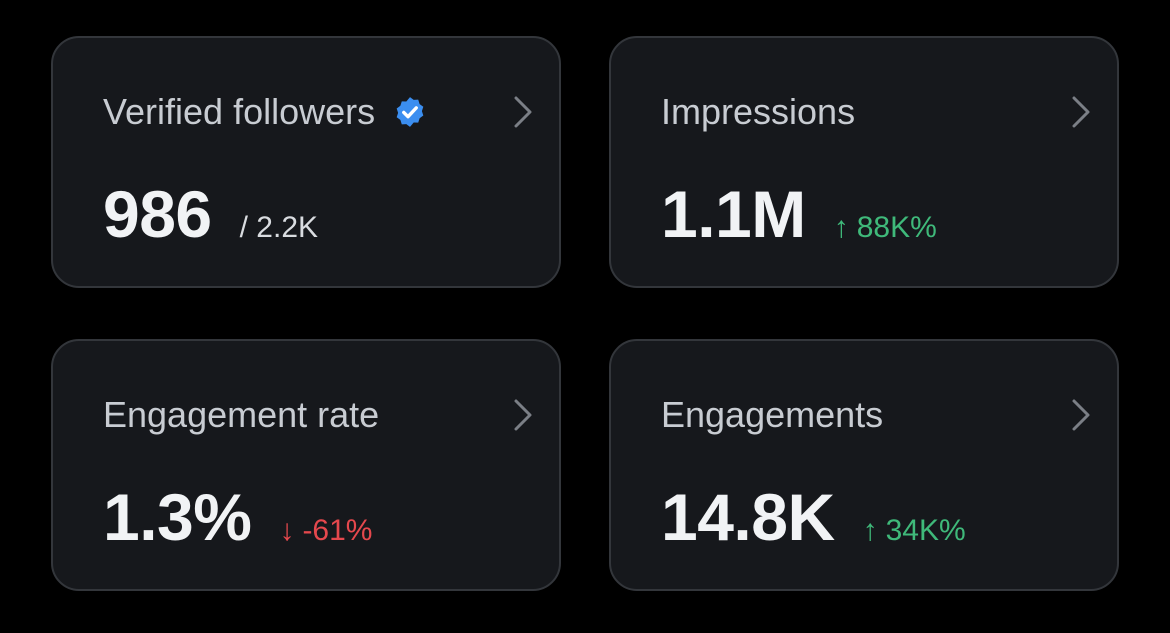 This screenshot has height=633, width=1170. I want to click on card-title: Engagements, so click(772, 415).